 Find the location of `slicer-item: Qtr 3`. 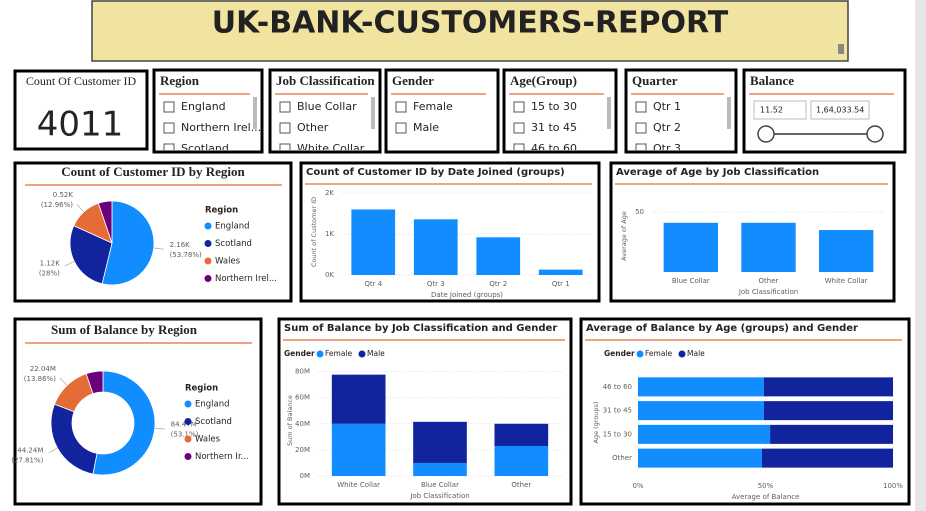

slicer-item: Qtr 3 is located at coordinates (667, 148).